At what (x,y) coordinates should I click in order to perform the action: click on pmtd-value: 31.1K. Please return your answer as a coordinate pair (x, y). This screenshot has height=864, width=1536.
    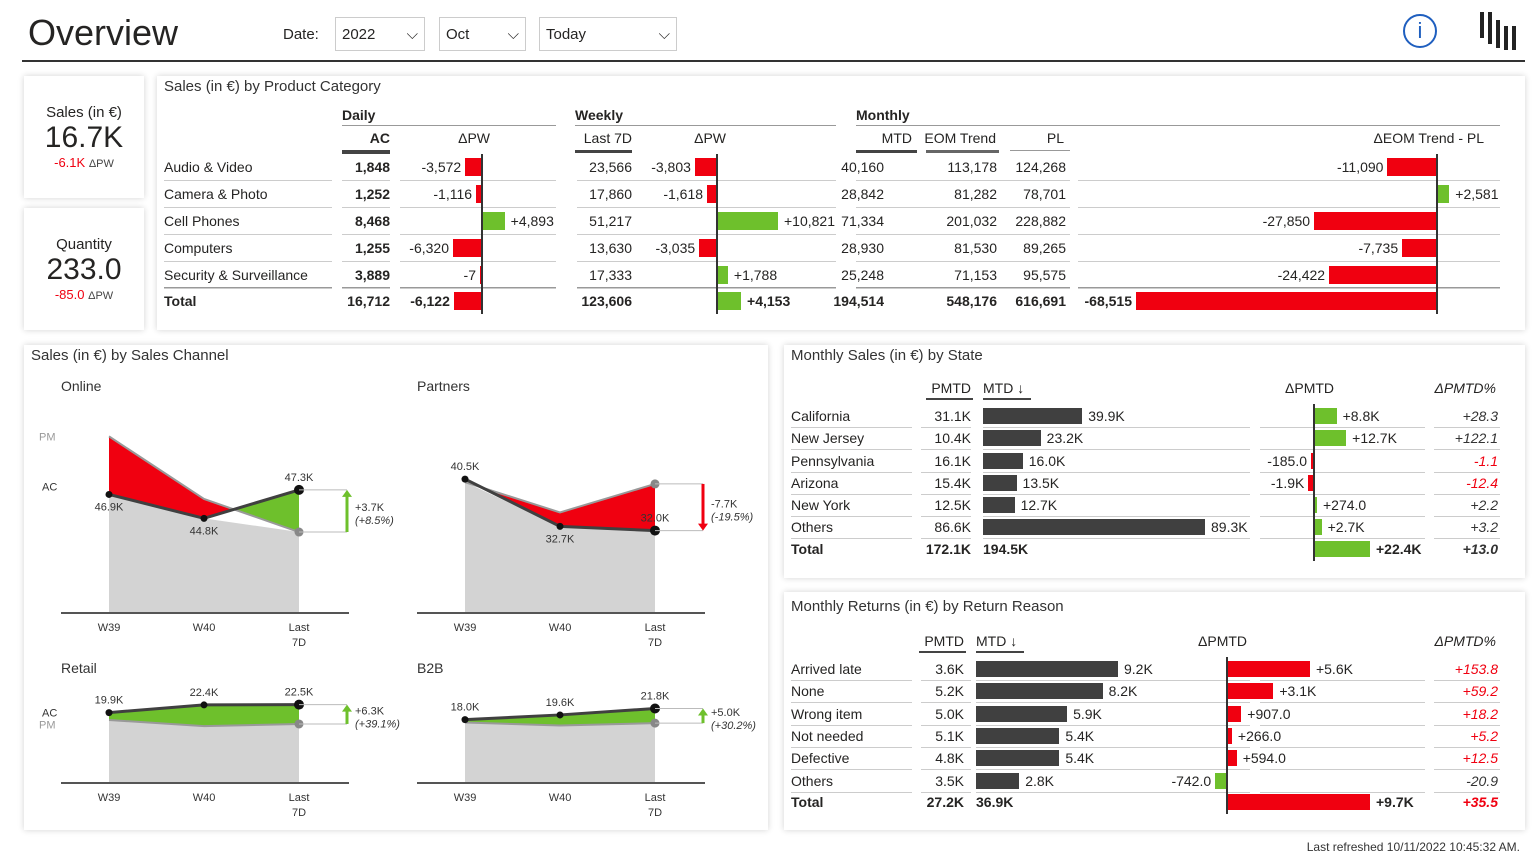
    Looking at the image, I should click on (952, 416).